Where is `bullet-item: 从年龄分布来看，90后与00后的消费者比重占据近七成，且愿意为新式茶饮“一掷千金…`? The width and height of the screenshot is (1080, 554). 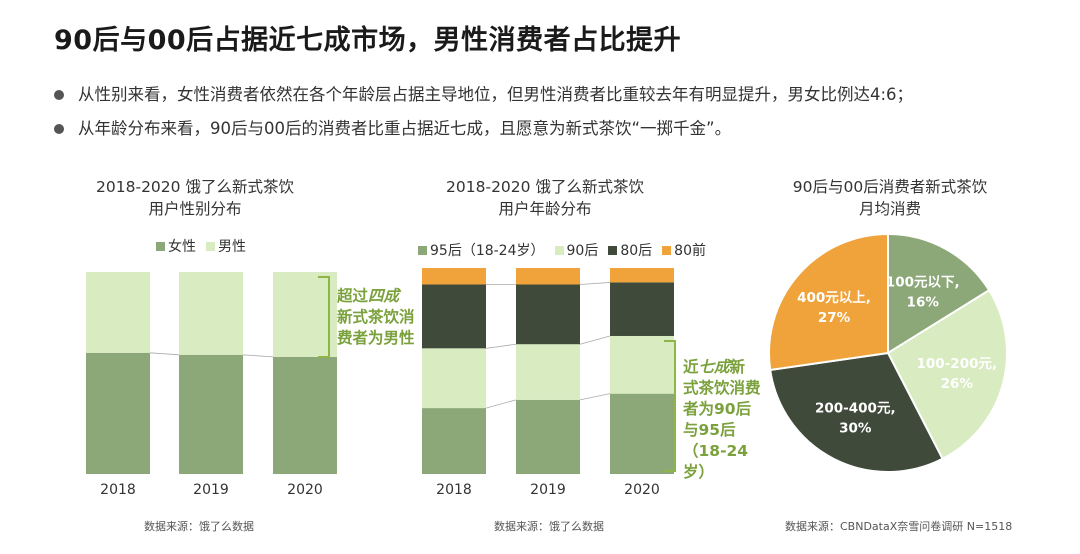 bullet-item: 从年龄分布来看，90后与00后的消费者比重占据近七成，且愿意为新式茶饮“一掷千金… is located at coordinates (562, 129).